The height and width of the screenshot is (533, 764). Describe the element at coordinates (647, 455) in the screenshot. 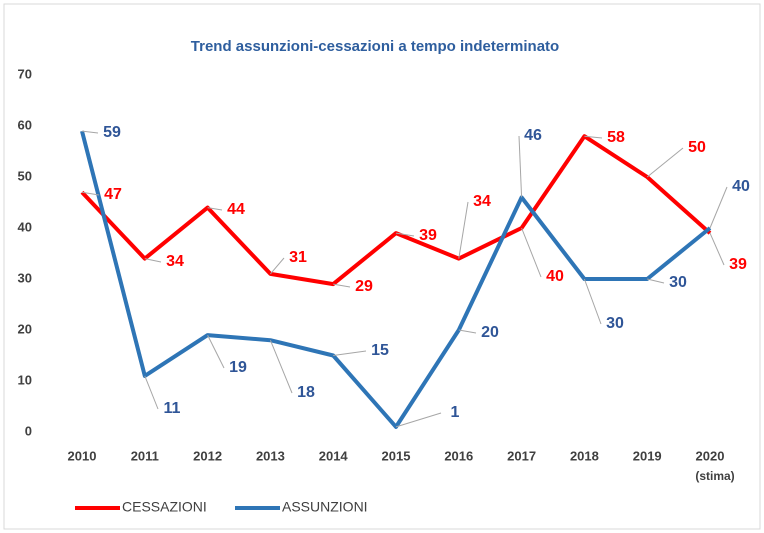

I see `x-tick-label: 2019` at that location.